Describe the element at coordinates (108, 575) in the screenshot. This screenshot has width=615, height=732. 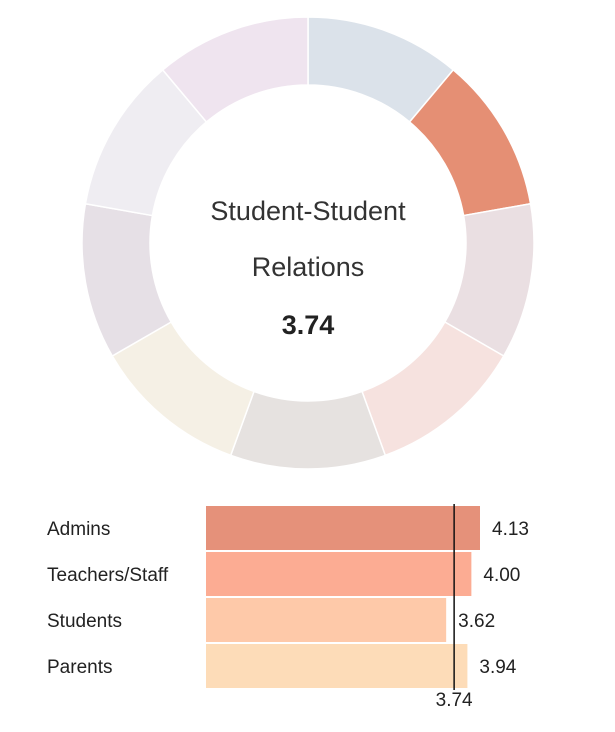
I see `bar-category-label: Teachers/Staff` at that location.